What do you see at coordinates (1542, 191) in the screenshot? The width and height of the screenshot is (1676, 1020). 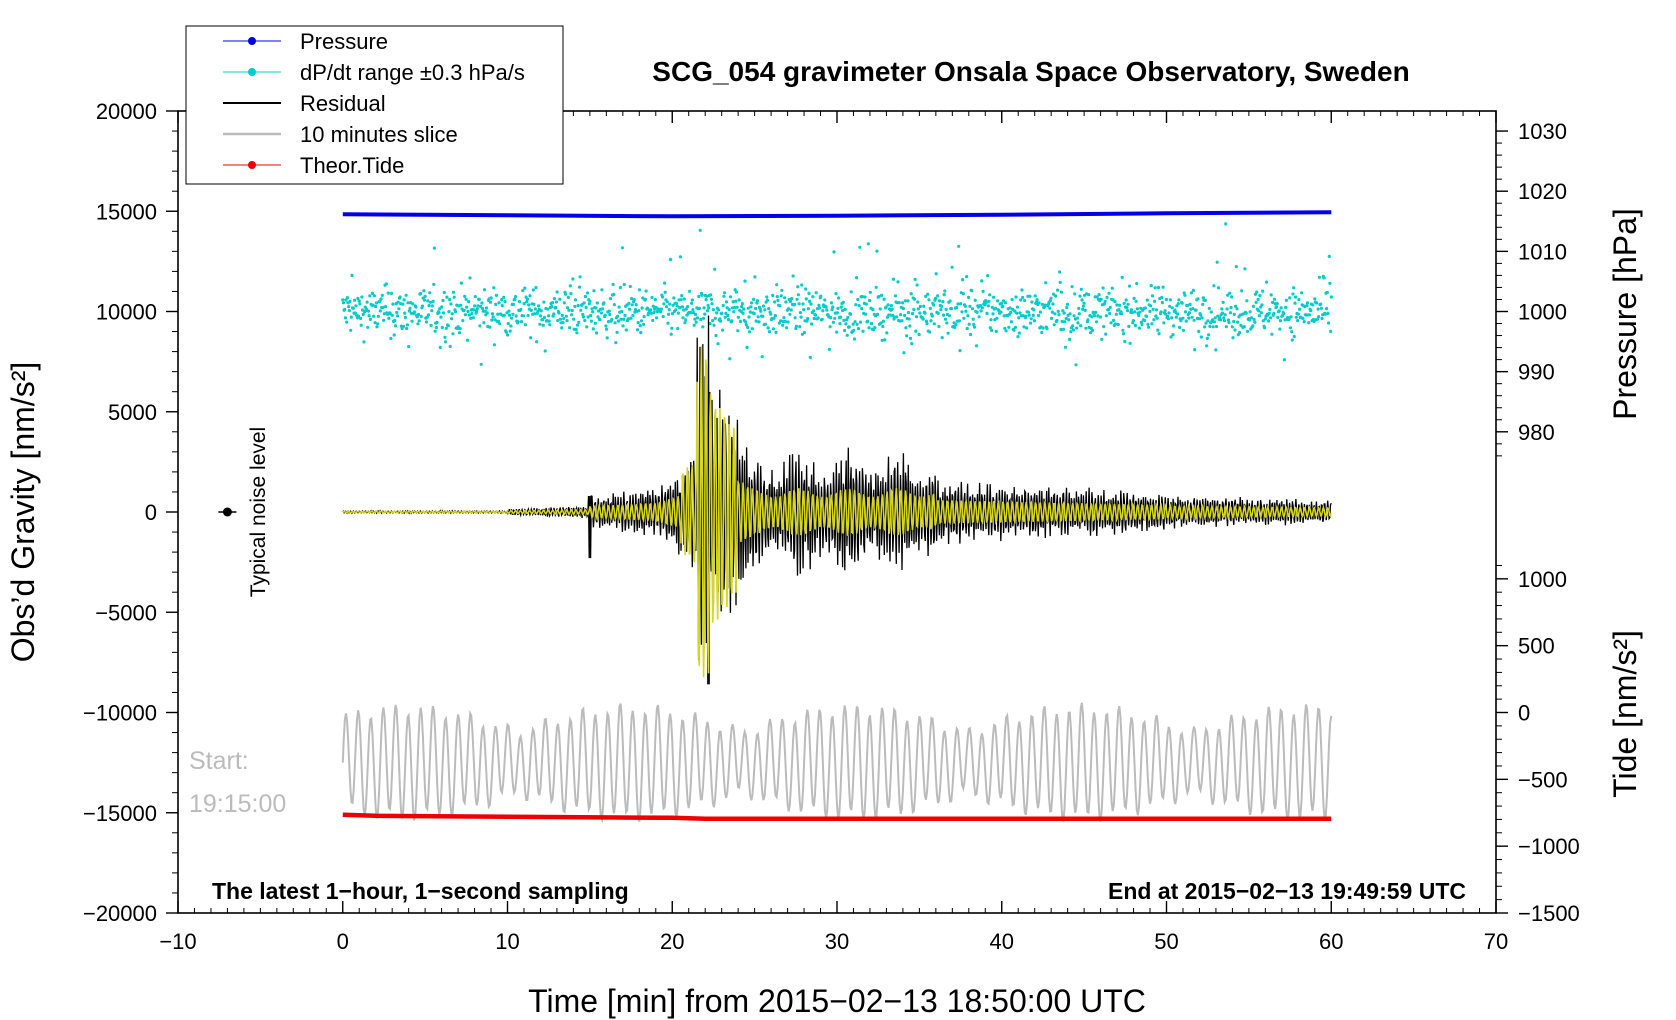 I see `y-pressure-tick-label: 1020` at bounding box center [1542, 191].